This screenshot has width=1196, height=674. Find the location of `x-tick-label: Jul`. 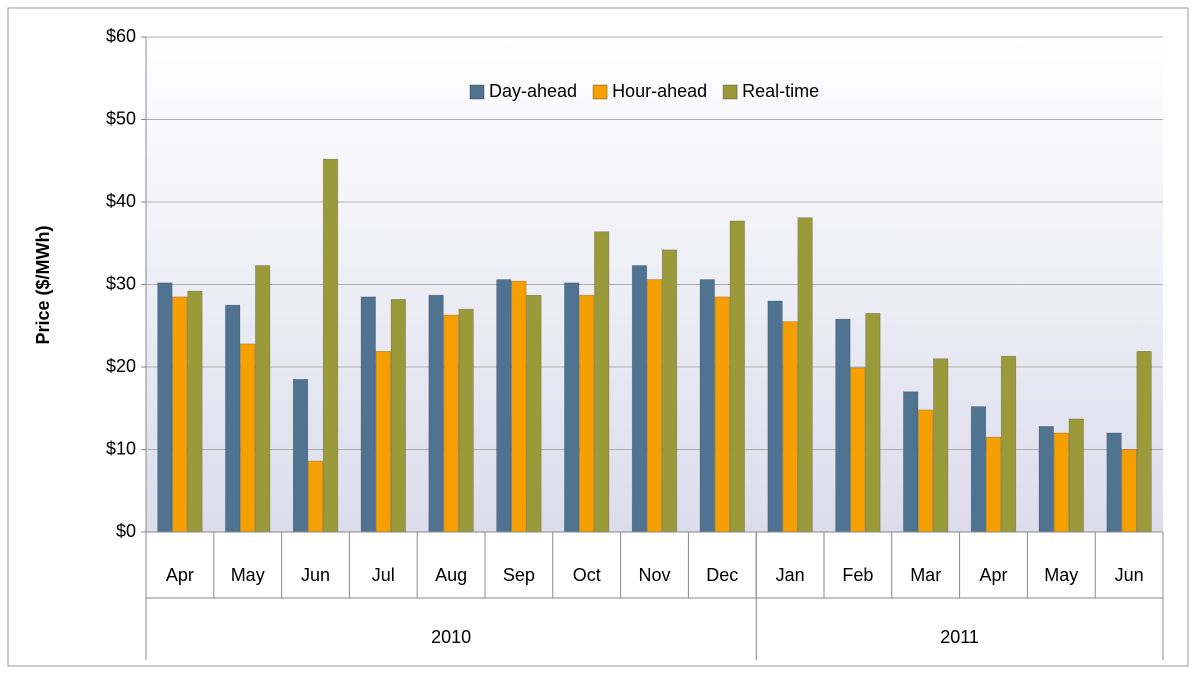

x-tick-label: Jul is located at coordinates (383, 575).